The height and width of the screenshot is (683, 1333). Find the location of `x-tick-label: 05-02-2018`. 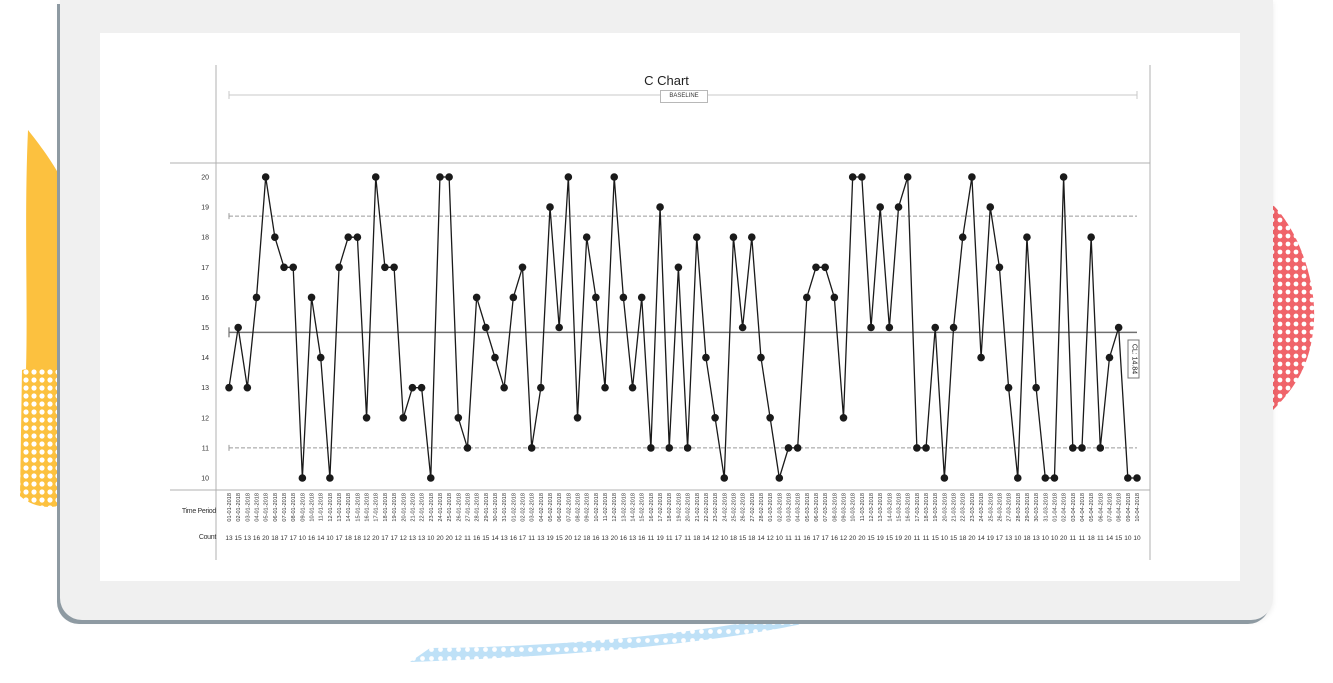

x-tick-label: 05-02-2018 is located at coordinates (551, 507).